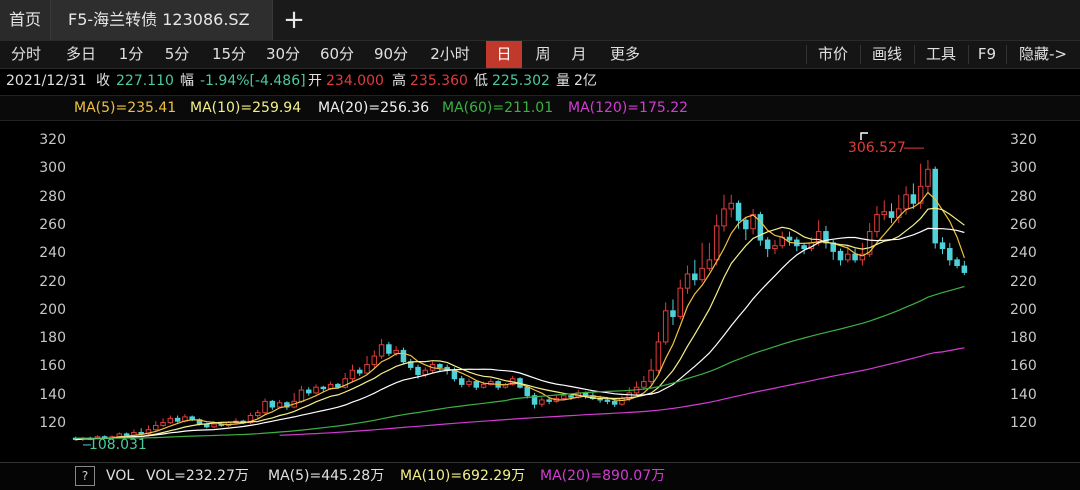 The width and height of the screenshot is (1080, 490). What do you see at coordinates (940, 54) in the screenshot?
I see `tools-button: 工具` at bounding box center [940, 54].